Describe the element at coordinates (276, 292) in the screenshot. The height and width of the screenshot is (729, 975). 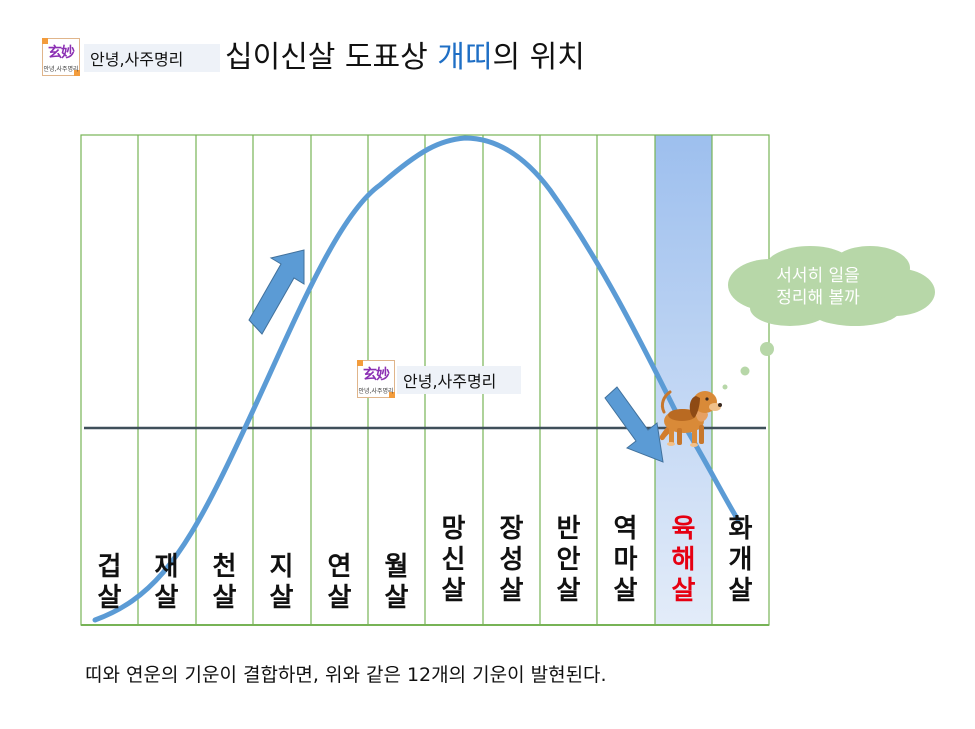
I see `up-arrow-icon` at that location.